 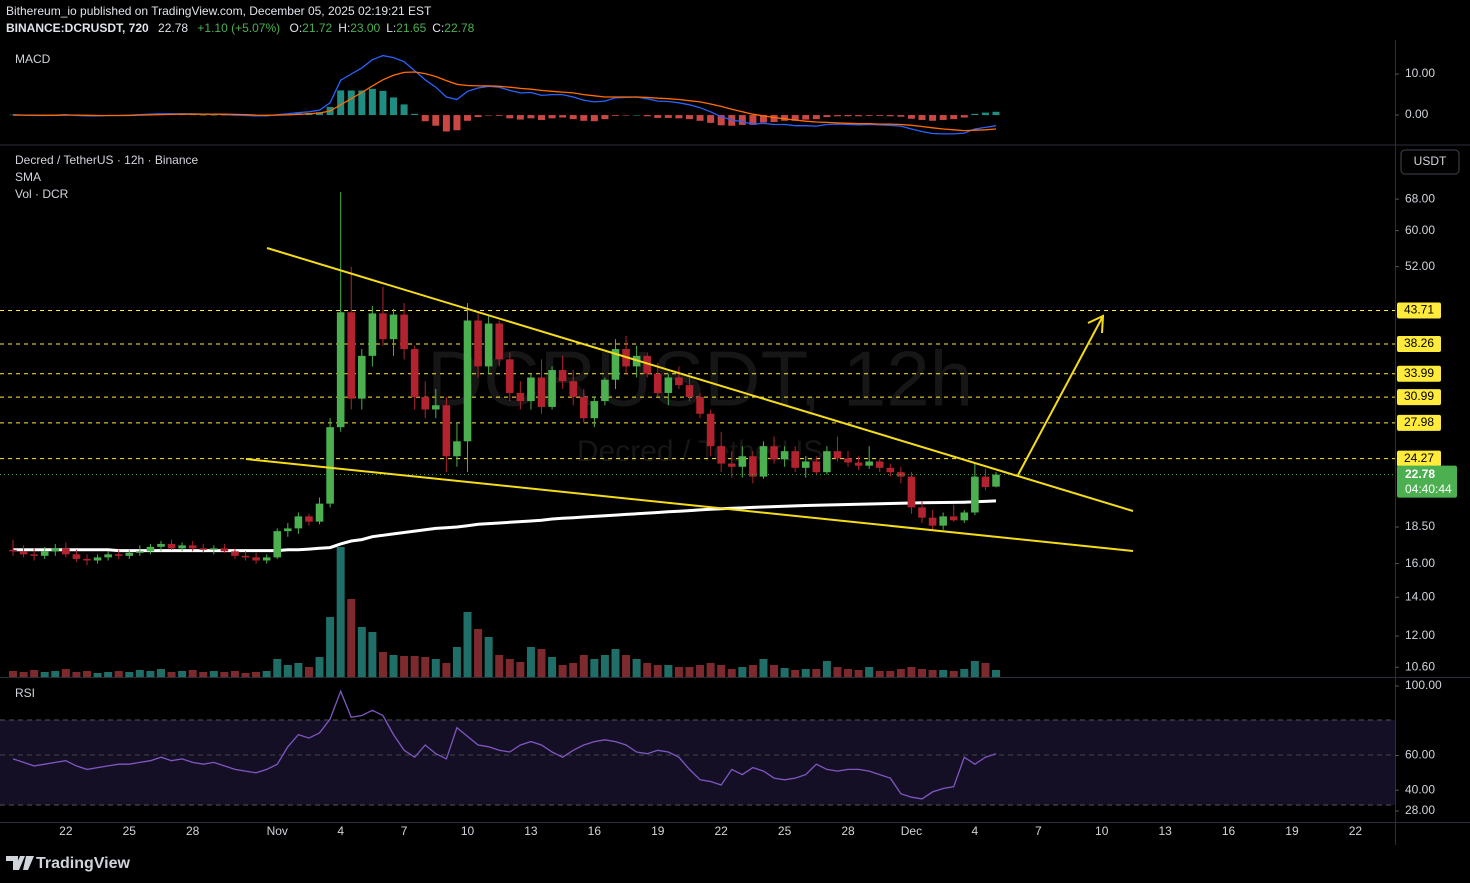 What do you see at coordinates (391, 28) in the screenshot?
I see `ohlc-label: L:` at bounding box center [391, 28].